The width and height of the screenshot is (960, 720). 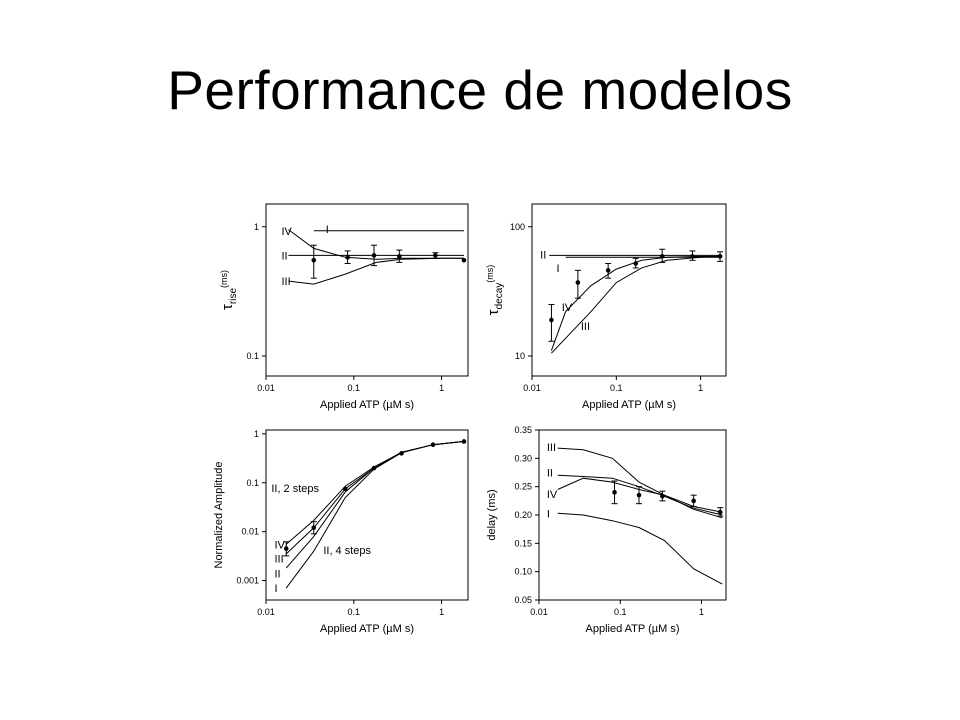 I want to click on y-axis-symbol: Normalized Amplitude, so click(x=219, y=515).